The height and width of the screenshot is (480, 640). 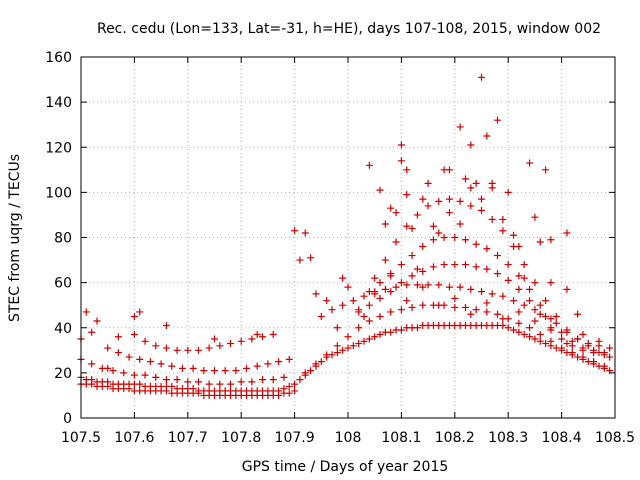 What do you see at coordinates (58, 193) in the screenshot?
I see `y-tick-label: 100` at bounding box center [58, 193].